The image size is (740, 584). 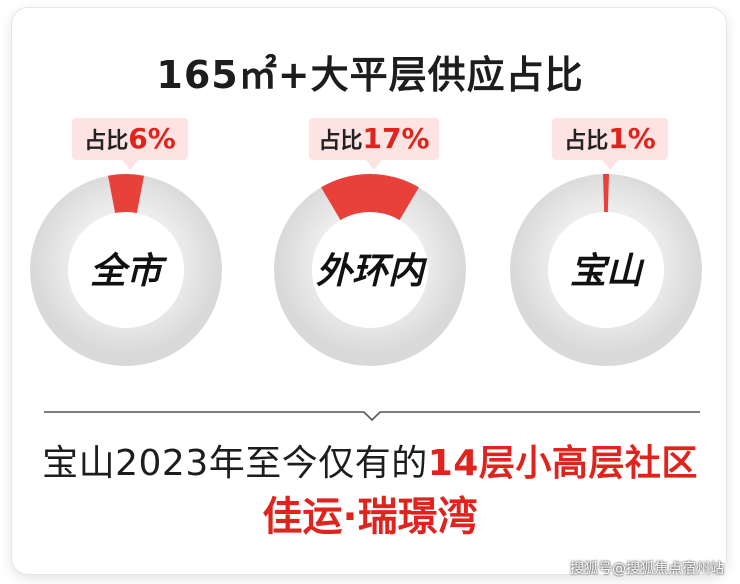 I want to click on summary-line: 宝山2023年至今仅有的14层小高层社区, so click(x=370, y=460).